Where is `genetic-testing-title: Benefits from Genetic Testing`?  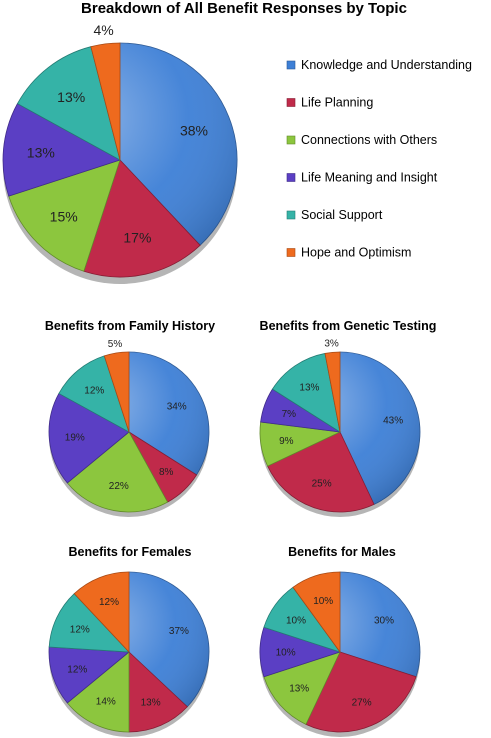
genetic-testing-title: Benefits from Genetic Testing is located at coordinates (348, 326).